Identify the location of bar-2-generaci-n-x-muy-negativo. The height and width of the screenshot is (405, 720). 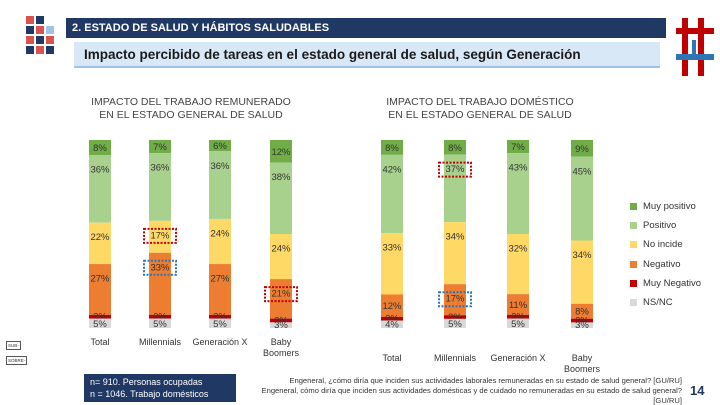
(518, 316).